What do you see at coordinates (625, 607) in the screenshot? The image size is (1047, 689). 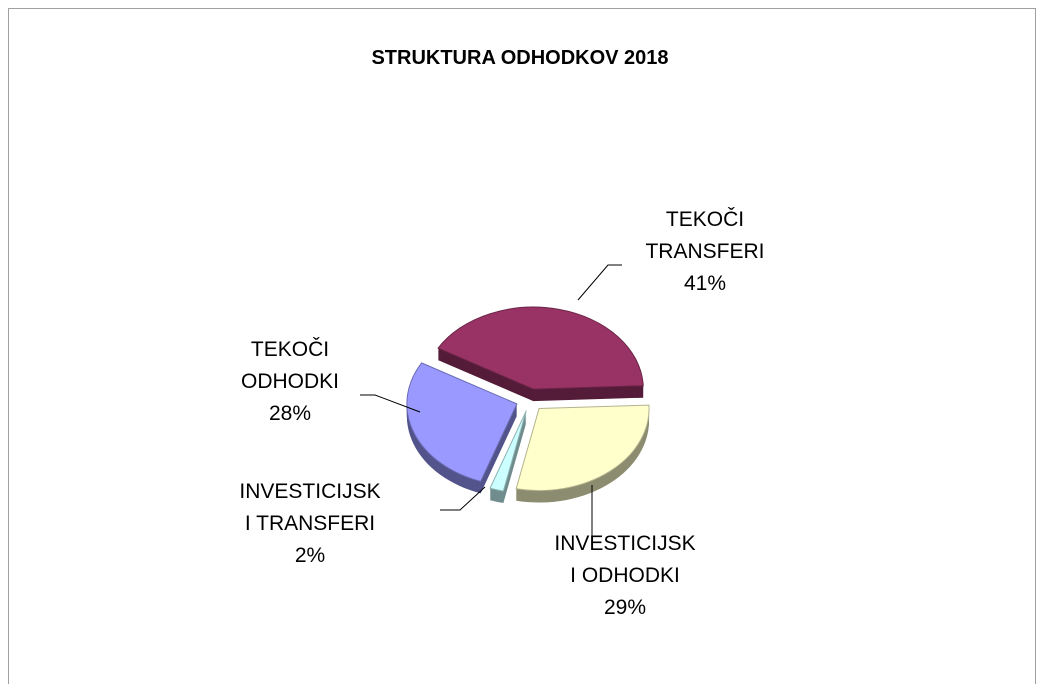 I see `value-label: 29%` at bounding box center [625, 607].